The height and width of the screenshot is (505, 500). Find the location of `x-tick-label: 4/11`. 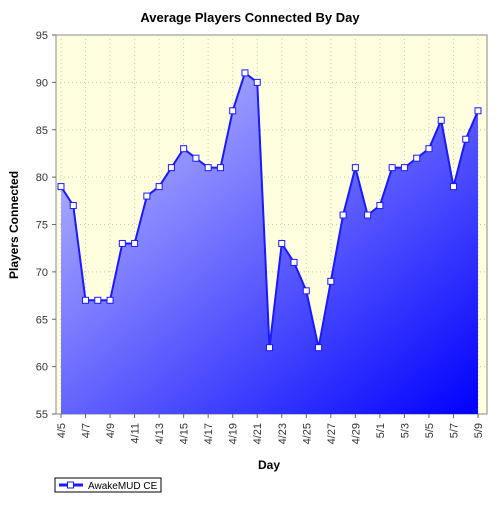

x-tick-label: 4/11 is located at coordinates (136, 433).